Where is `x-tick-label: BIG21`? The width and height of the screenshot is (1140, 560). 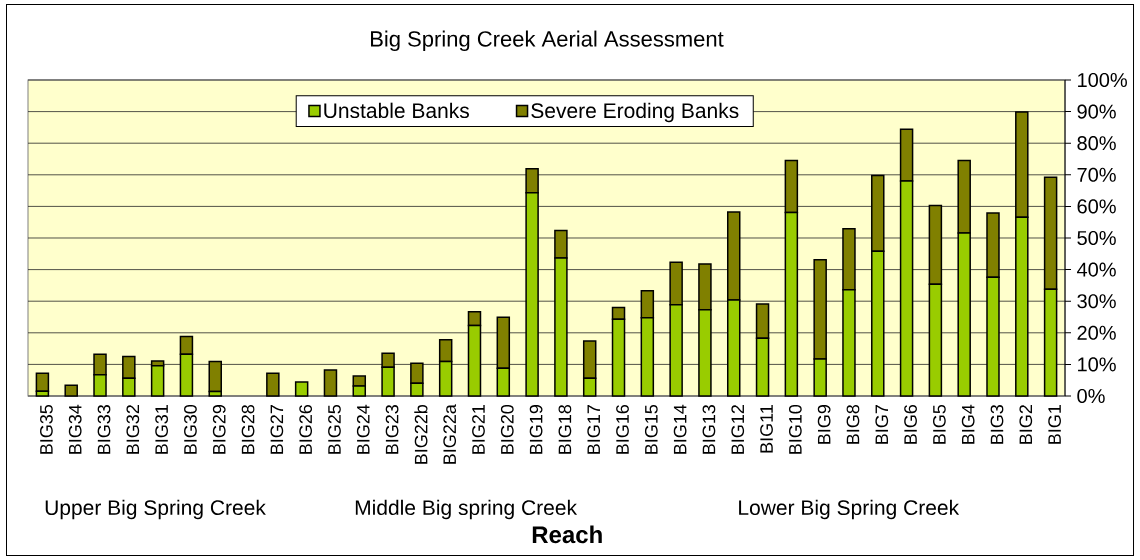
x-tick-label: BIG21 is located at coordinates (478, 429).